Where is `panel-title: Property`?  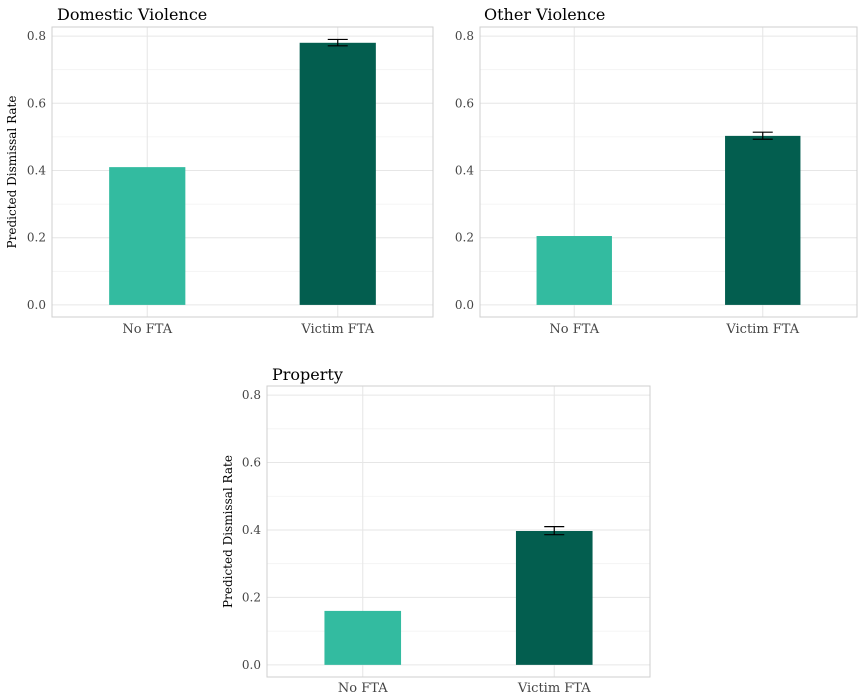 panel-title: Property is located at coordinates (307, 374).